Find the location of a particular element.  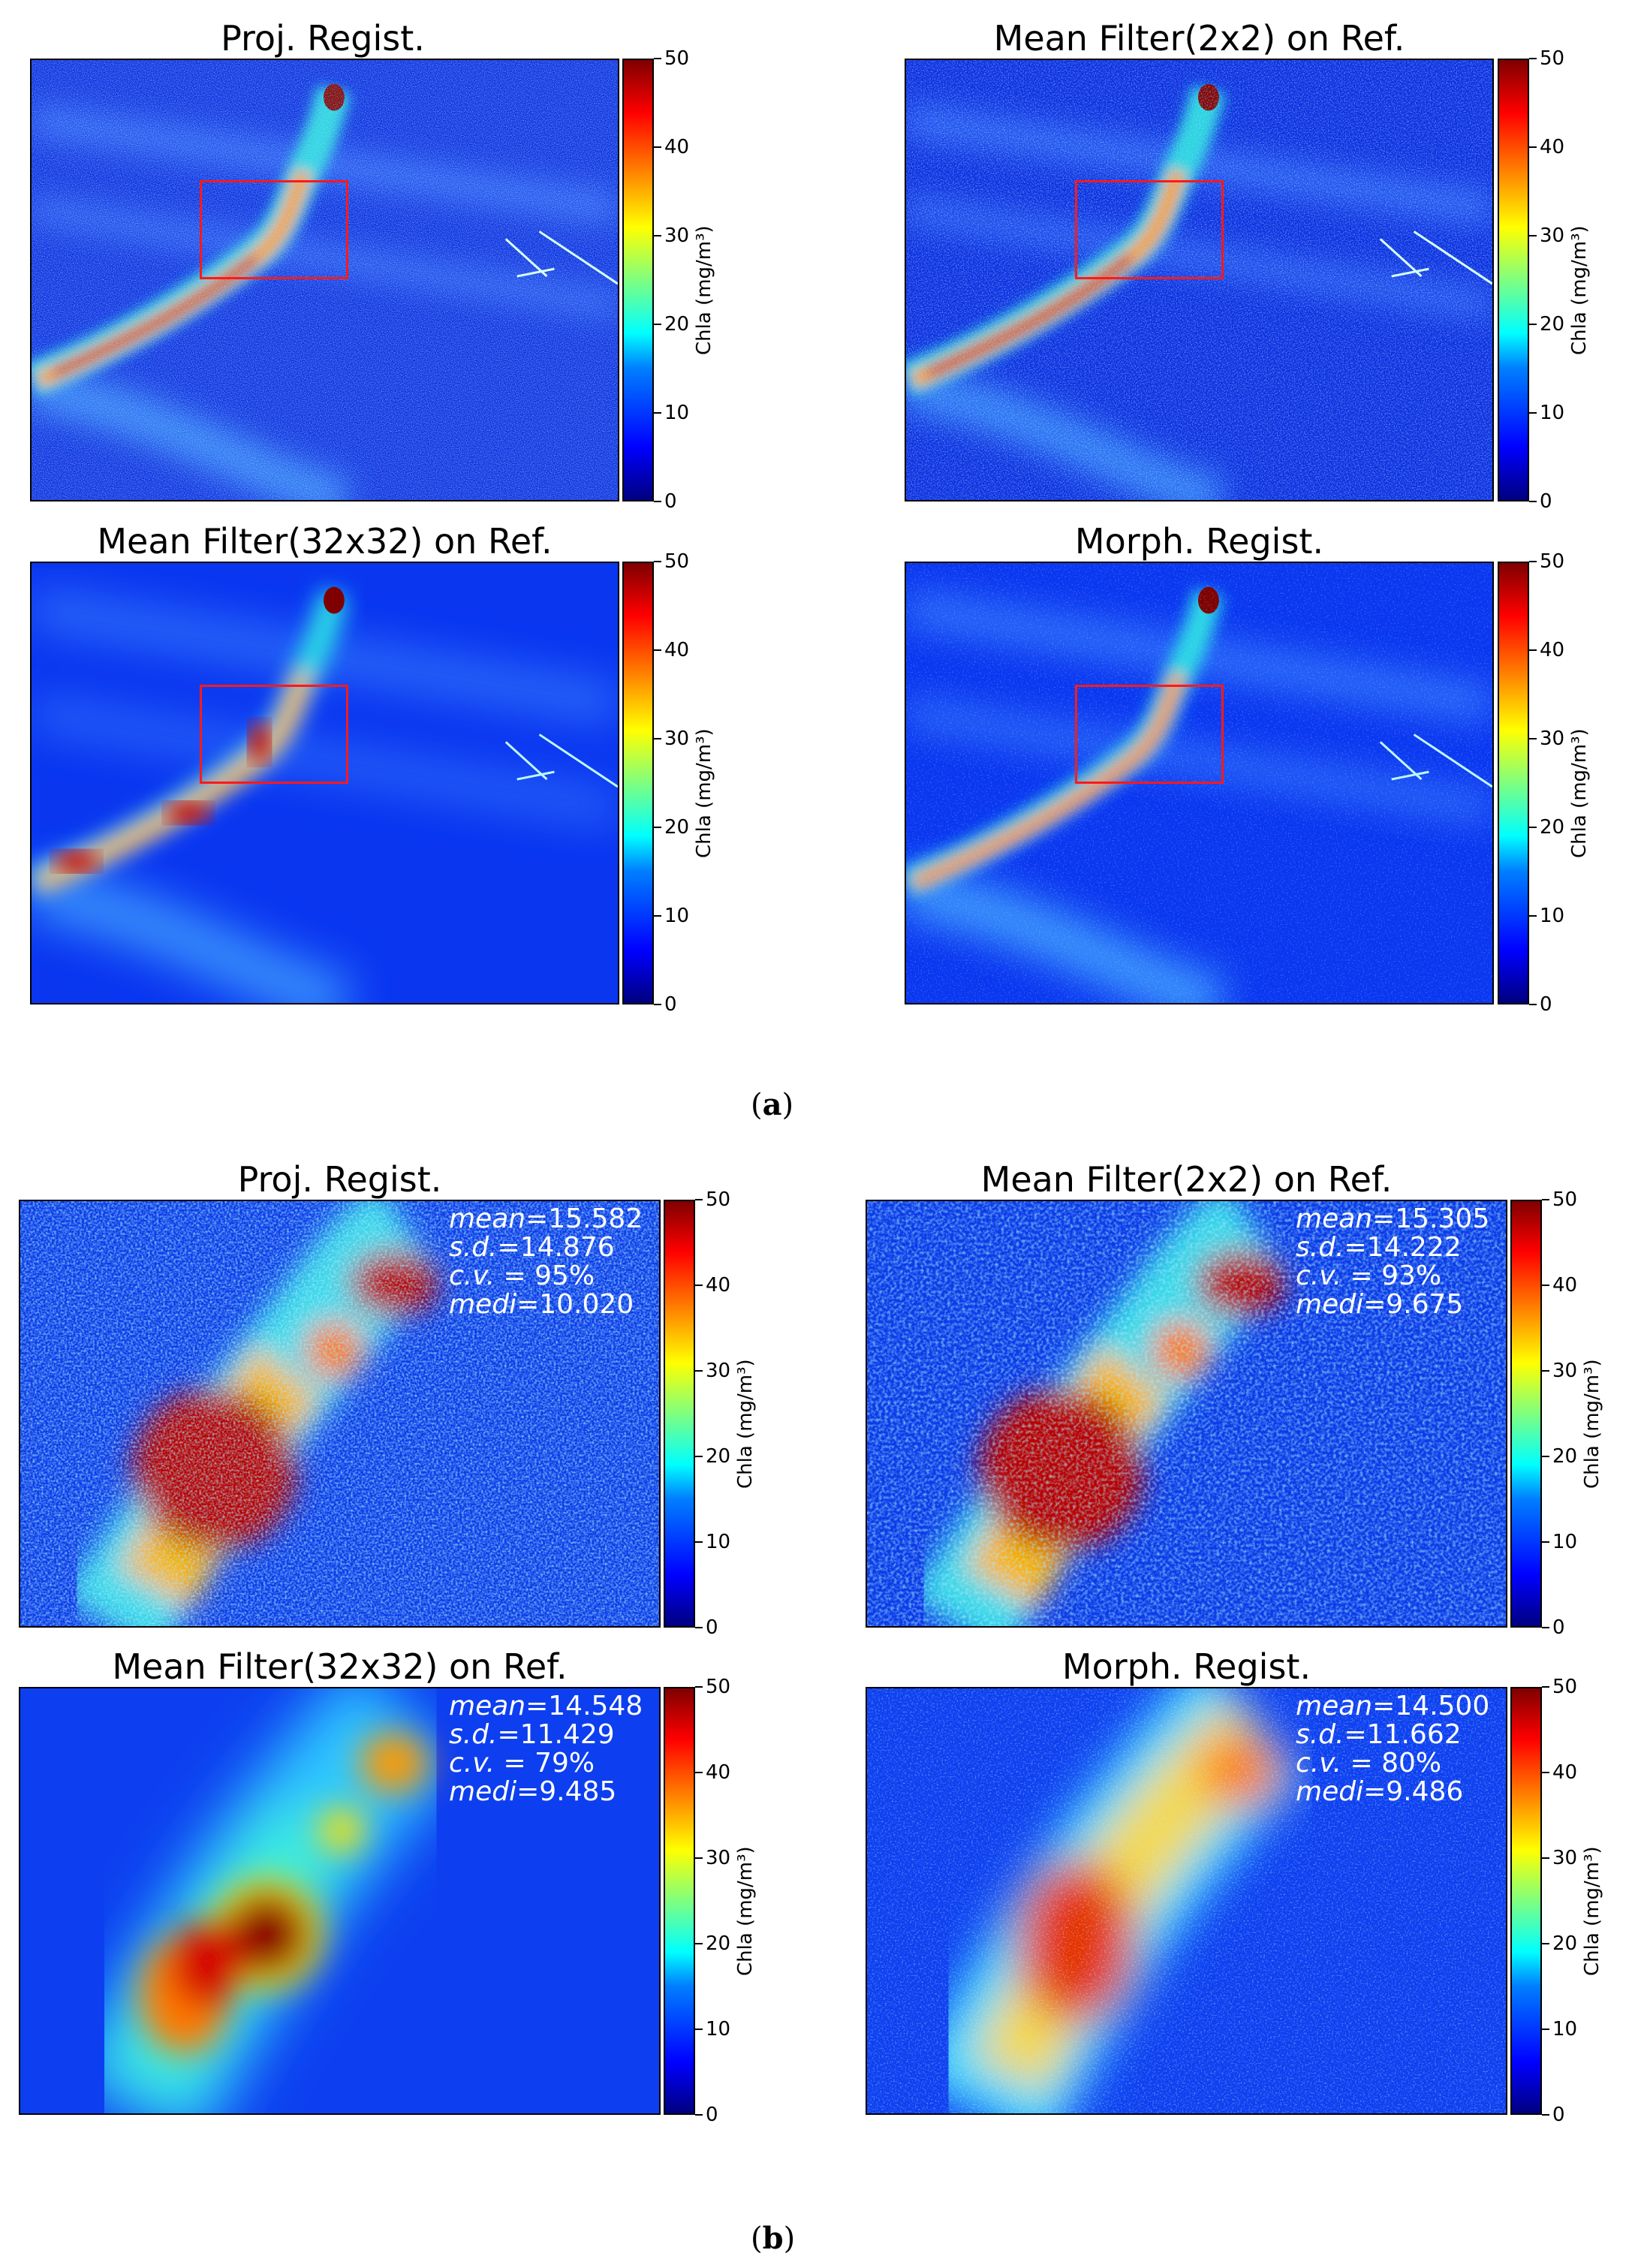

chla-map-image is located at coordinates (324, 280).